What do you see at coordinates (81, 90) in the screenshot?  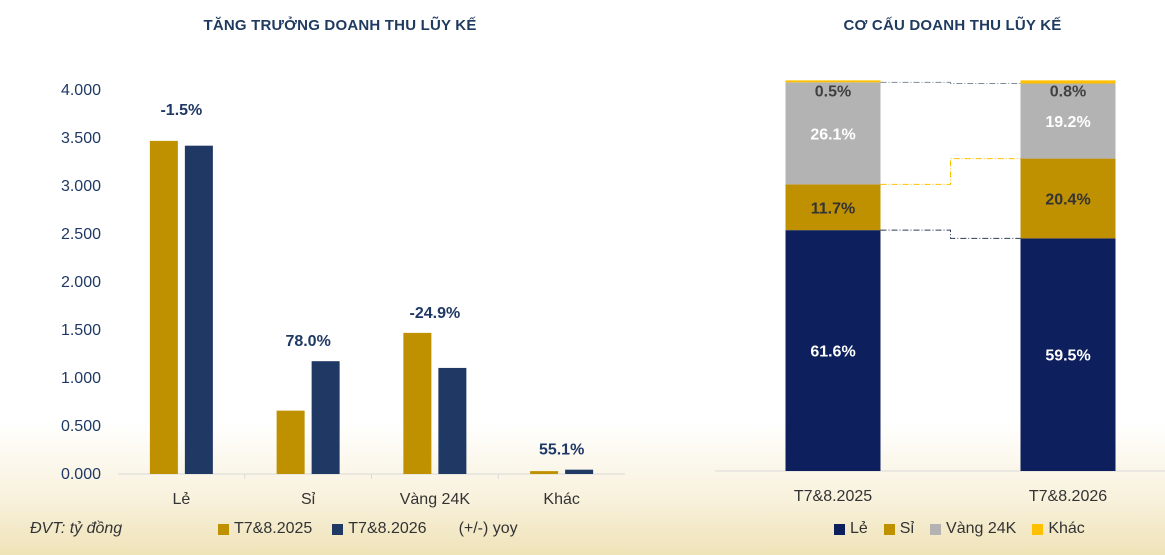 I see `y-tick-label: 4.000` at bounding box center [81, 90].